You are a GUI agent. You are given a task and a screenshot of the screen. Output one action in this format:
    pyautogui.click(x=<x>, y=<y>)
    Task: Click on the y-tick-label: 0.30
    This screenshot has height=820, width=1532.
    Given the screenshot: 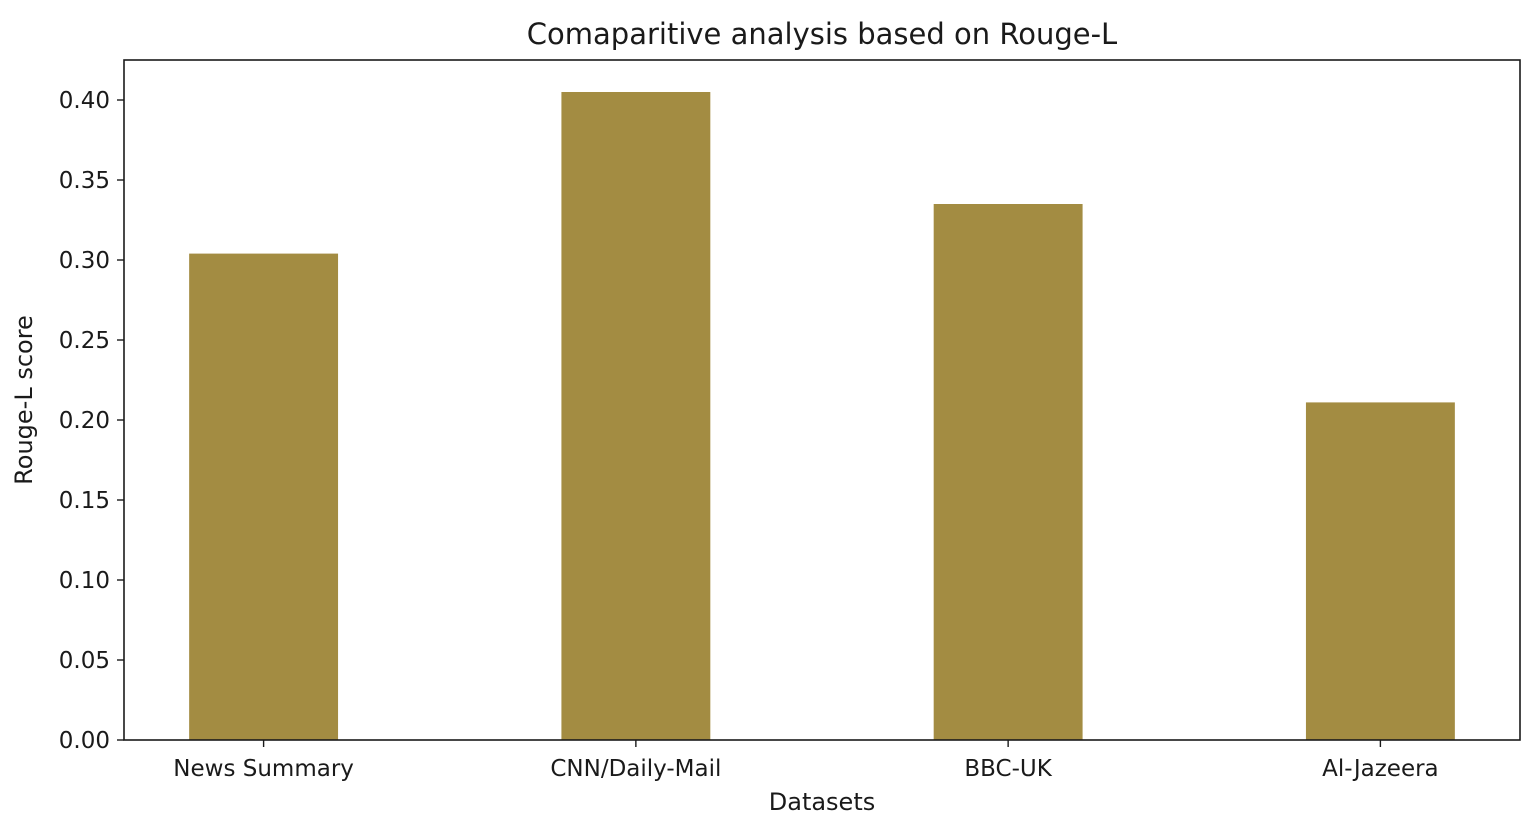 What is the action you would take?
    pyautogui.click(x=84, y=261)
    